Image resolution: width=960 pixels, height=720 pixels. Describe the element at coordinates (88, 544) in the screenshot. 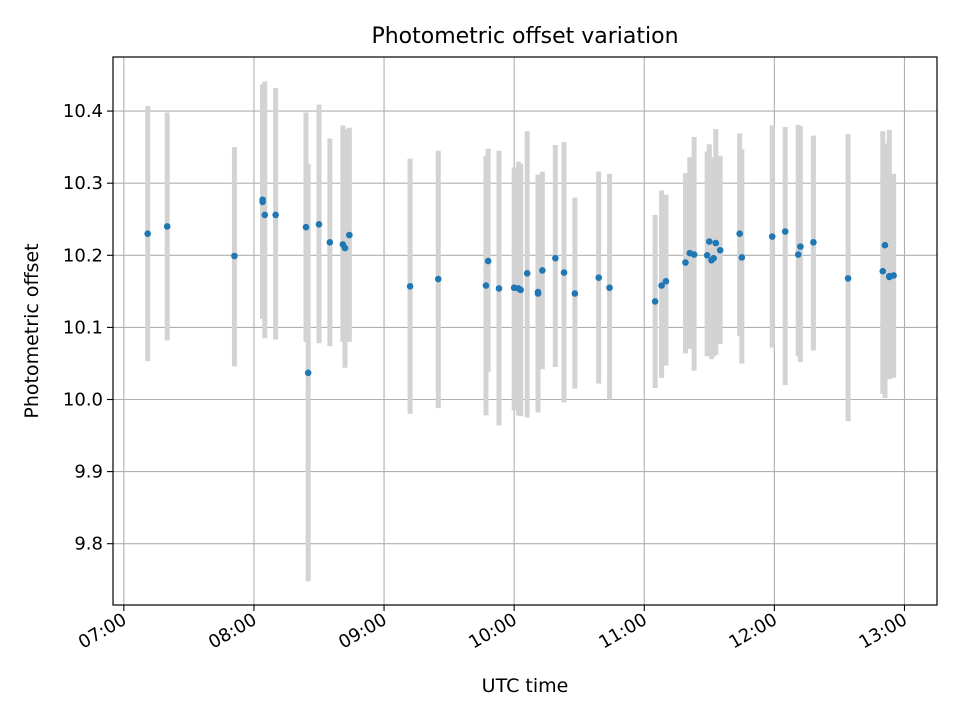

I see `y-tick-label: 9.8` at that location.